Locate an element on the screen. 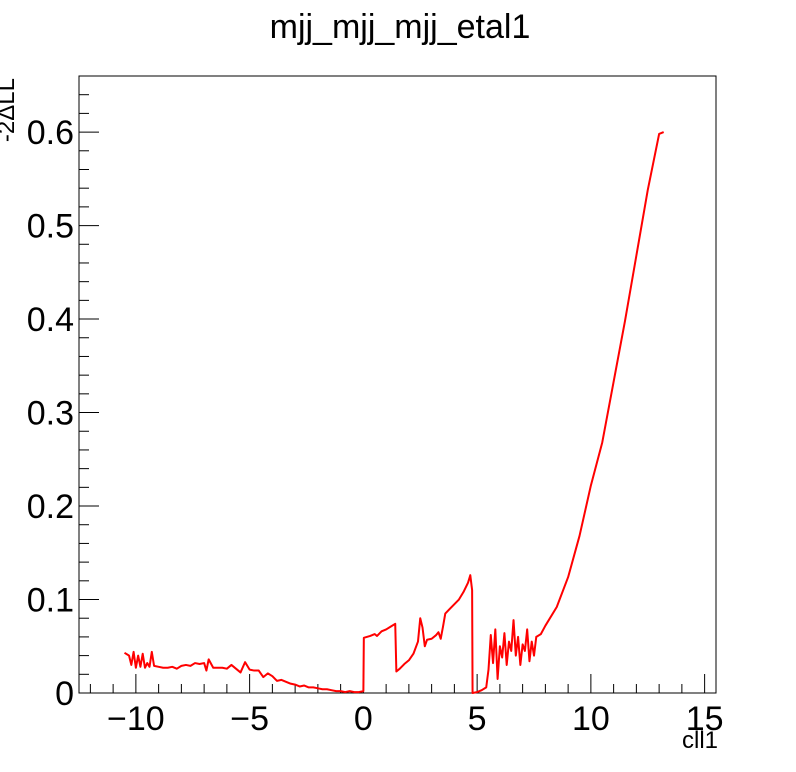  chart-title: mjj_mjj_mjj_etal1 is located at coordinates (400, 27).